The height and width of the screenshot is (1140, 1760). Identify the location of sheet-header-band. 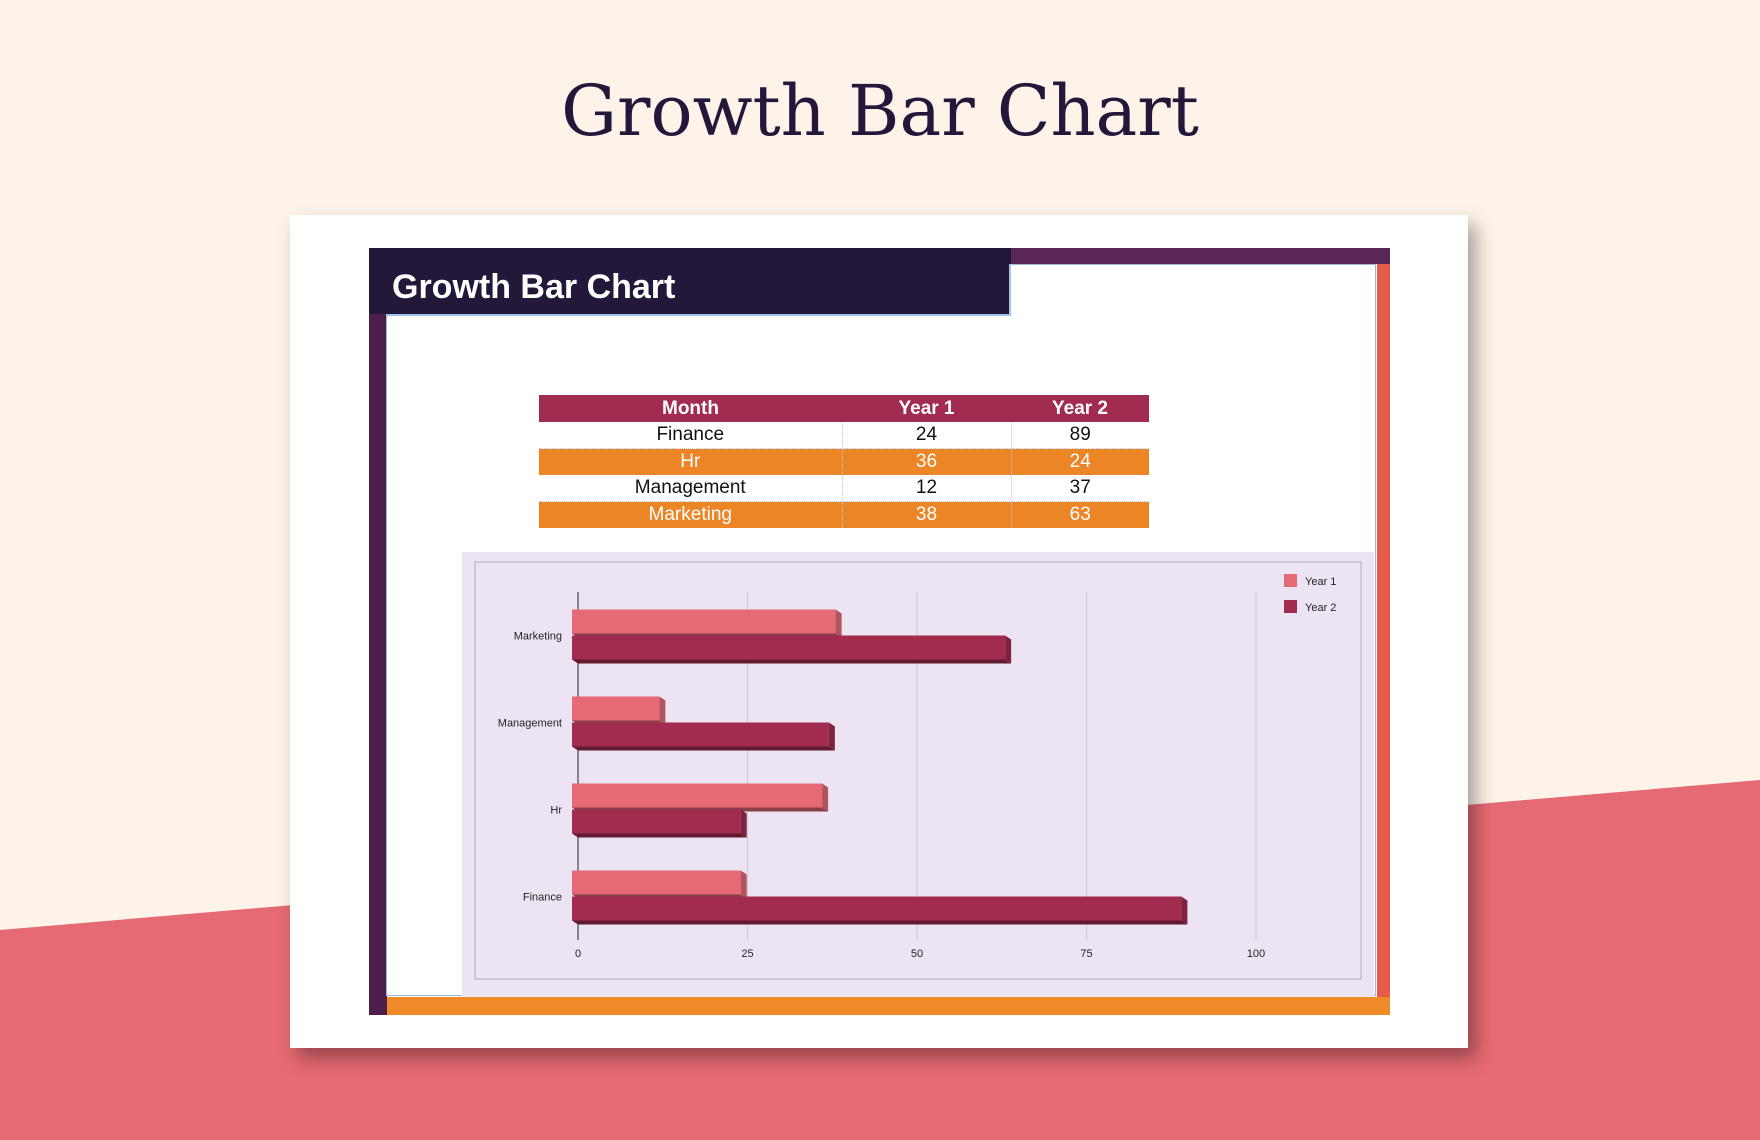
(690, 281).